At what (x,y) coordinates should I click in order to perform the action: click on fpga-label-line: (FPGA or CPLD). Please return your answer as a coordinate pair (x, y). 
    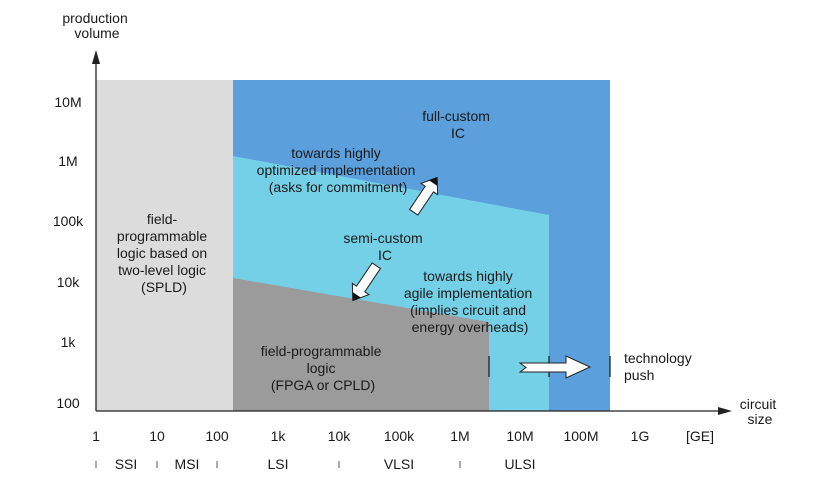
    Looking at the image, I should click on (323, 385).